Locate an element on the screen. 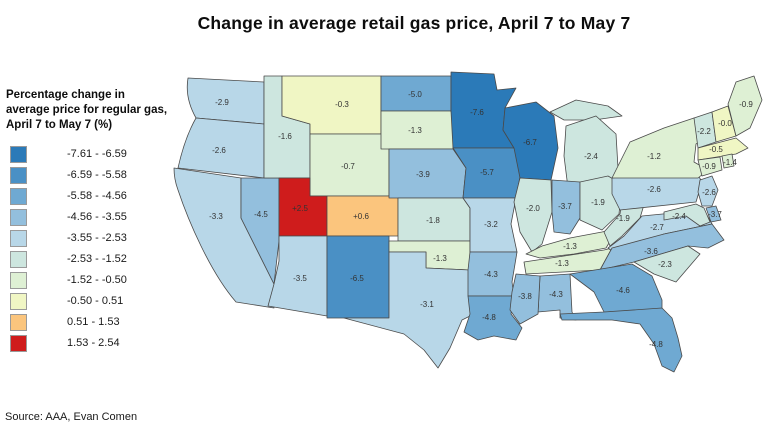 The height and width of the screenshot is (432, 768). state-MS is located at coordinates (525, 299).